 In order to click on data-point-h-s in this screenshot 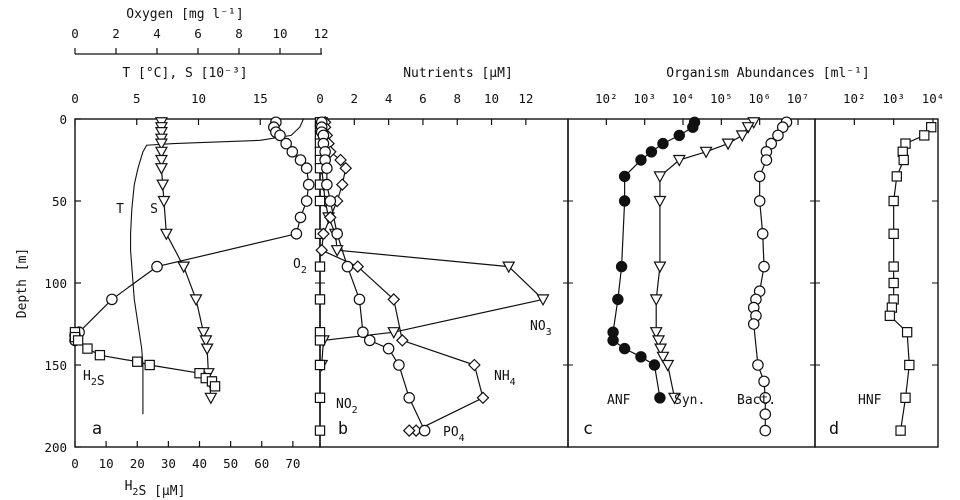, I will do `click(215, 386)`.